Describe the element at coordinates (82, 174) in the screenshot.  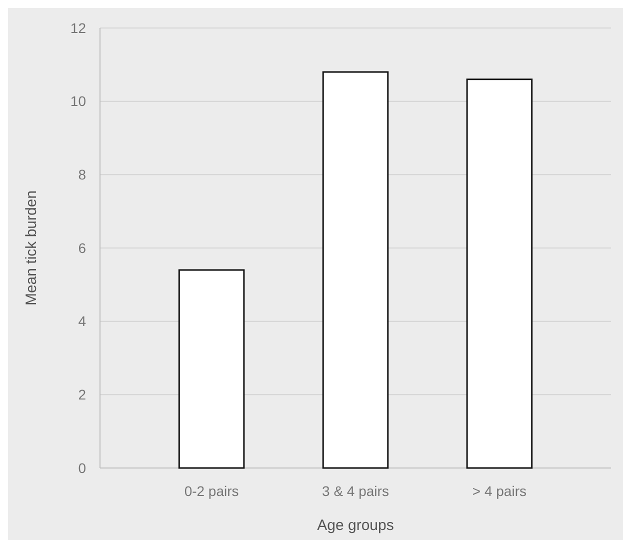
I see `y-tick-label: 8` at that location.